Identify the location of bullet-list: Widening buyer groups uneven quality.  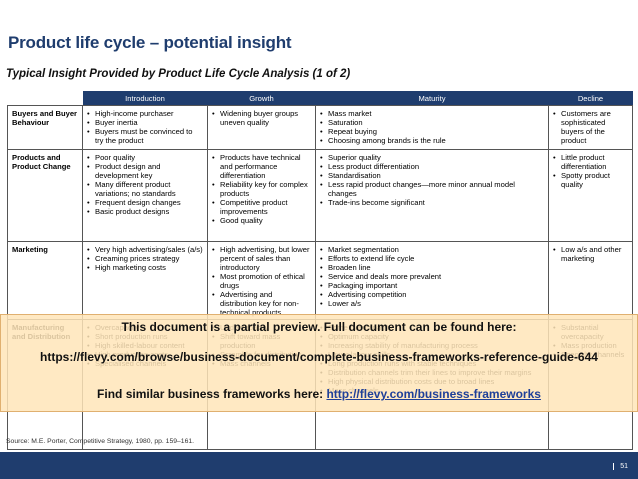
(261, 118).